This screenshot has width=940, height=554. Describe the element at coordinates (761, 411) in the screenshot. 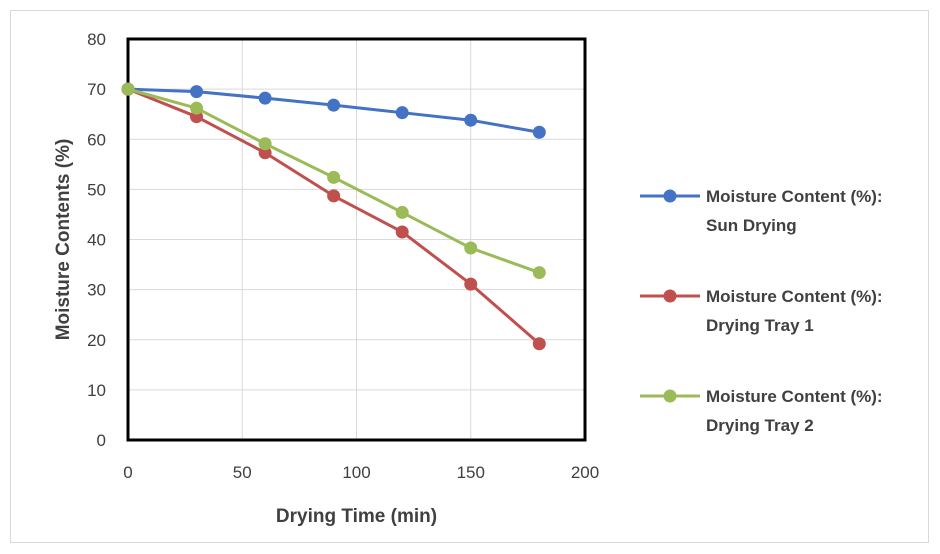

I see `legend-item: Moisture Content (%): Drying Tray 2` at that location.